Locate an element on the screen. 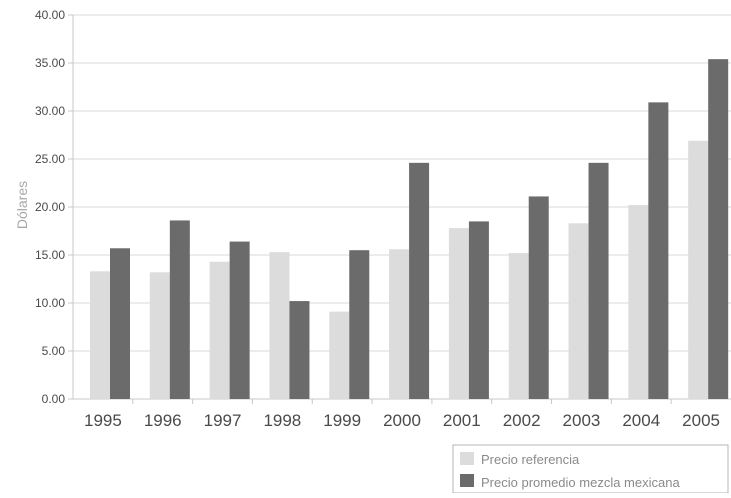 The image size is (731, 498). x-tick-label: 2005 is located at coordinates (701, 420).